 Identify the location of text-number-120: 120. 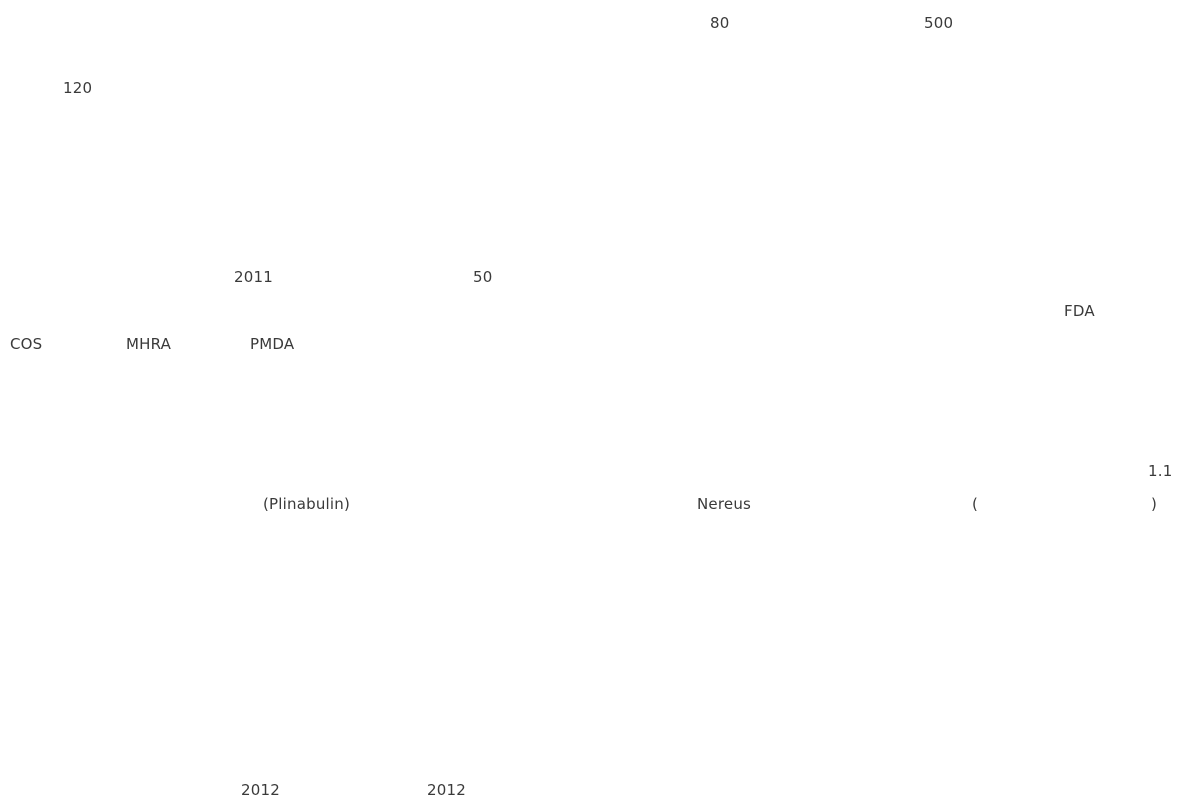
(78, 88).